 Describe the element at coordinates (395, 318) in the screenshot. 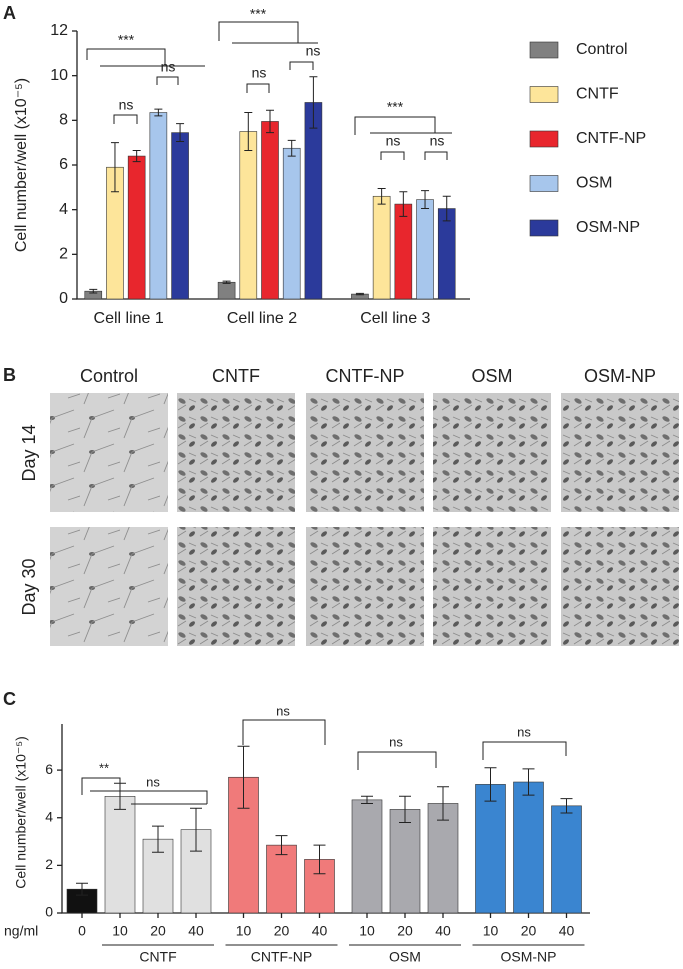

I see `x-tick-label: Cell line 3` at that location.